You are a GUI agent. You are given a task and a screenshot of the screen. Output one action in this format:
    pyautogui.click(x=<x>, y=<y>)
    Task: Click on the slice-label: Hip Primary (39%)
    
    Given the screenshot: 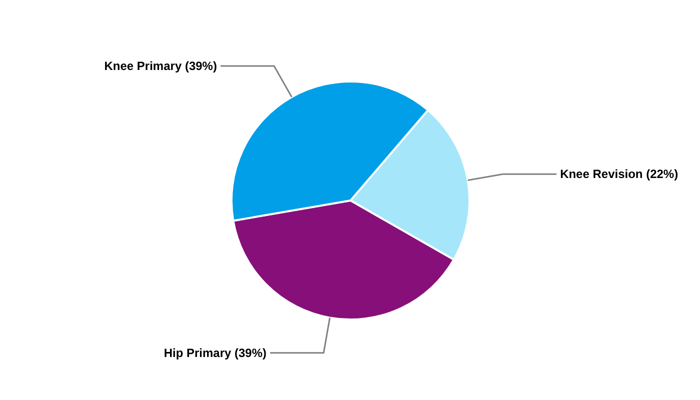 What is the action you would take?
    pyautogui.click(x=215, y=353)
    